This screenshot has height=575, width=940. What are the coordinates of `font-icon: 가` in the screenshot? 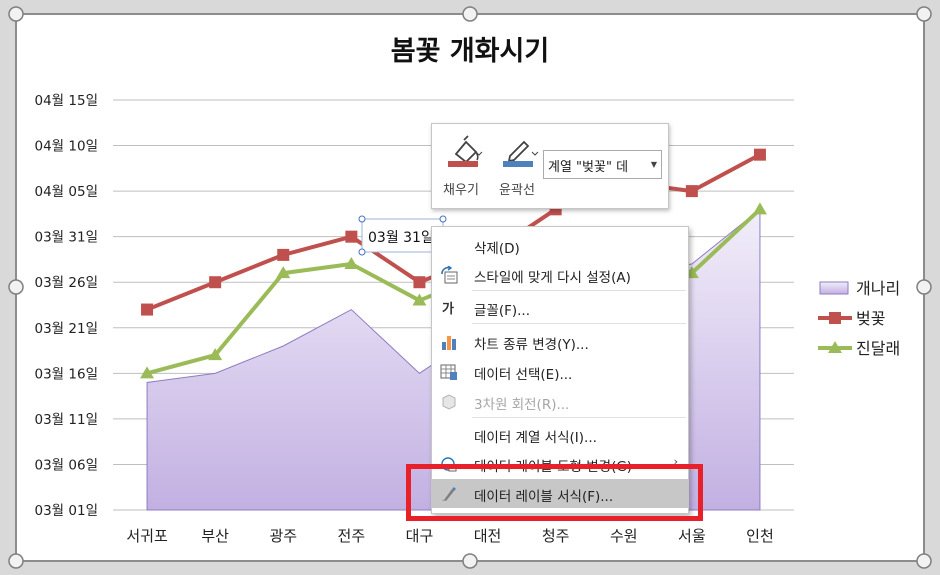 It's located at (448, 309).